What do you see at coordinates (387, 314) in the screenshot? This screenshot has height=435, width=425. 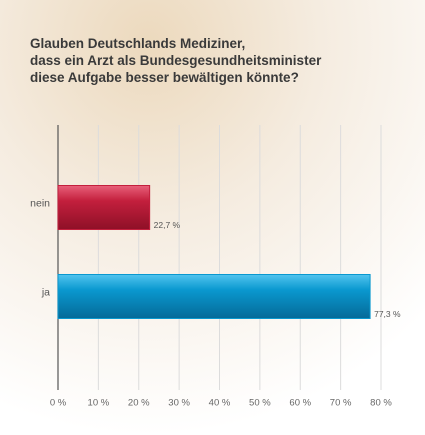 I see `value-label: 77,3 %` at bounding box center [387, 314].